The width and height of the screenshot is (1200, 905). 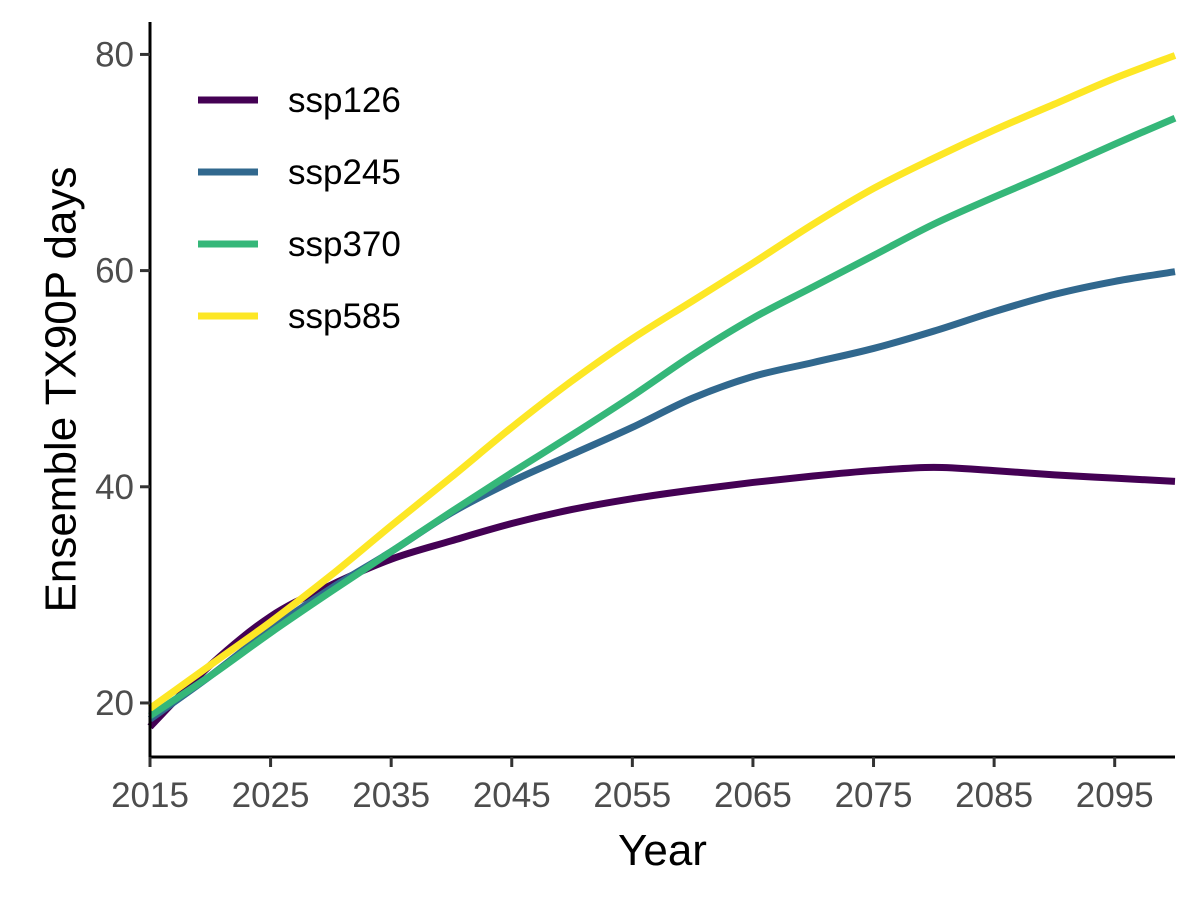 I want to click on y-tick-label: 60, so click(x=114, y=271).